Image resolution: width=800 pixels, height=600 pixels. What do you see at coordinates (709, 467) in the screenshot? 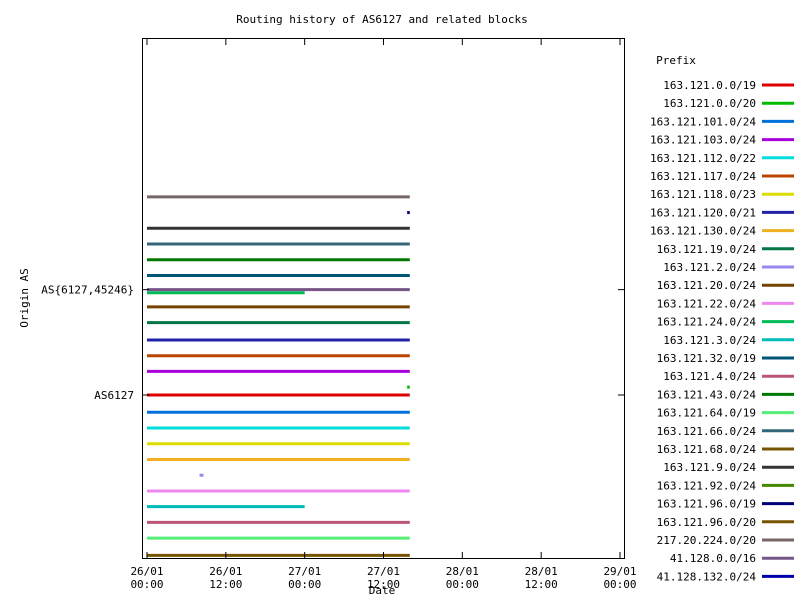
I see `legend-entry-label: 163.121.9.0/24` at bounding box center [709, 467].